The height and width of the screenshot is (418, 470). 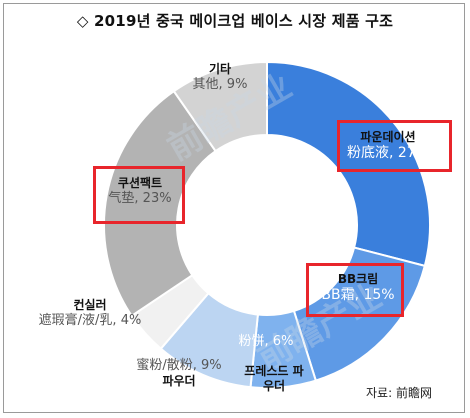 I want to click on highlight-box-bb-cream, so click(x=355, y=290).